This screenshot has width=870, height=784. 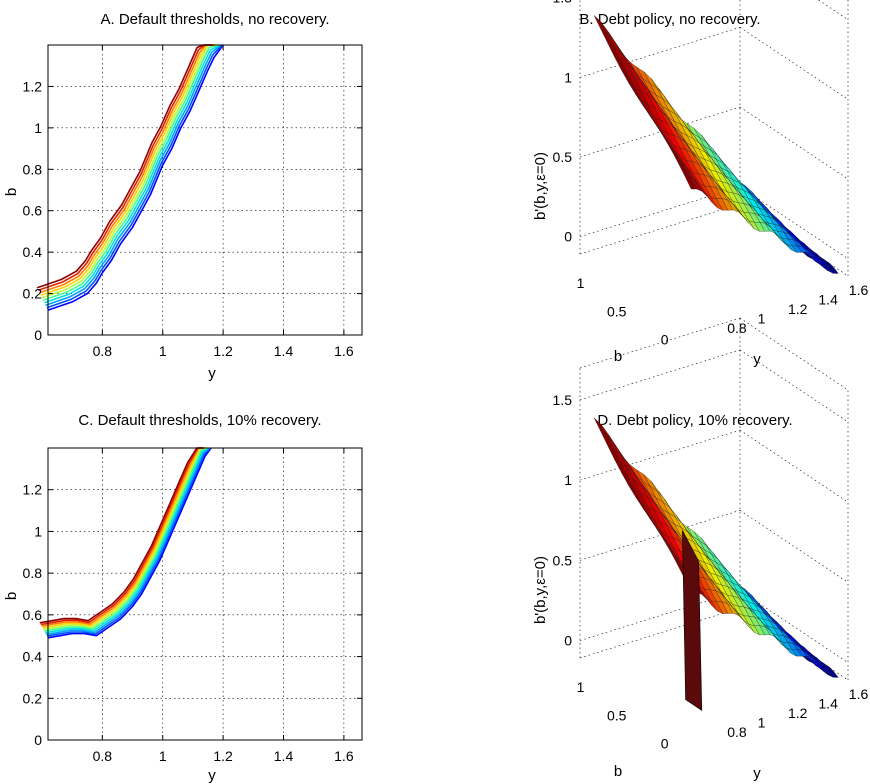 I want to click on panel-b-surface, so click(x=716, y=144).